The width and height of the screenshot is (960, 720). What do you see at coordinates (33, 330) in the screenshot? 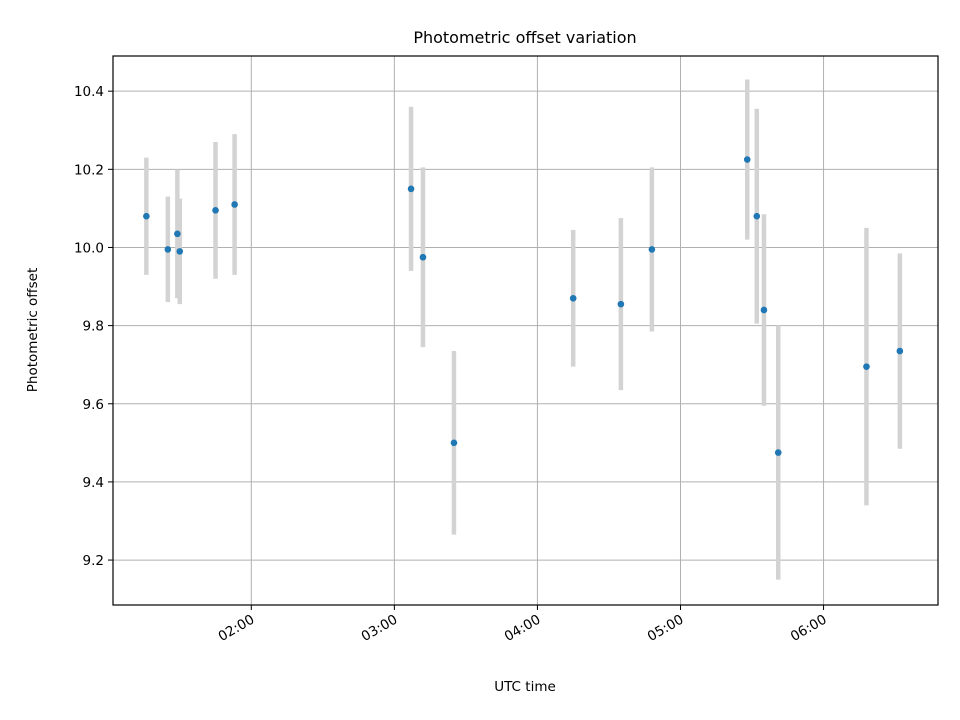
I see `y-axis-label: Photometric offset` at bounding box center [33, 330].